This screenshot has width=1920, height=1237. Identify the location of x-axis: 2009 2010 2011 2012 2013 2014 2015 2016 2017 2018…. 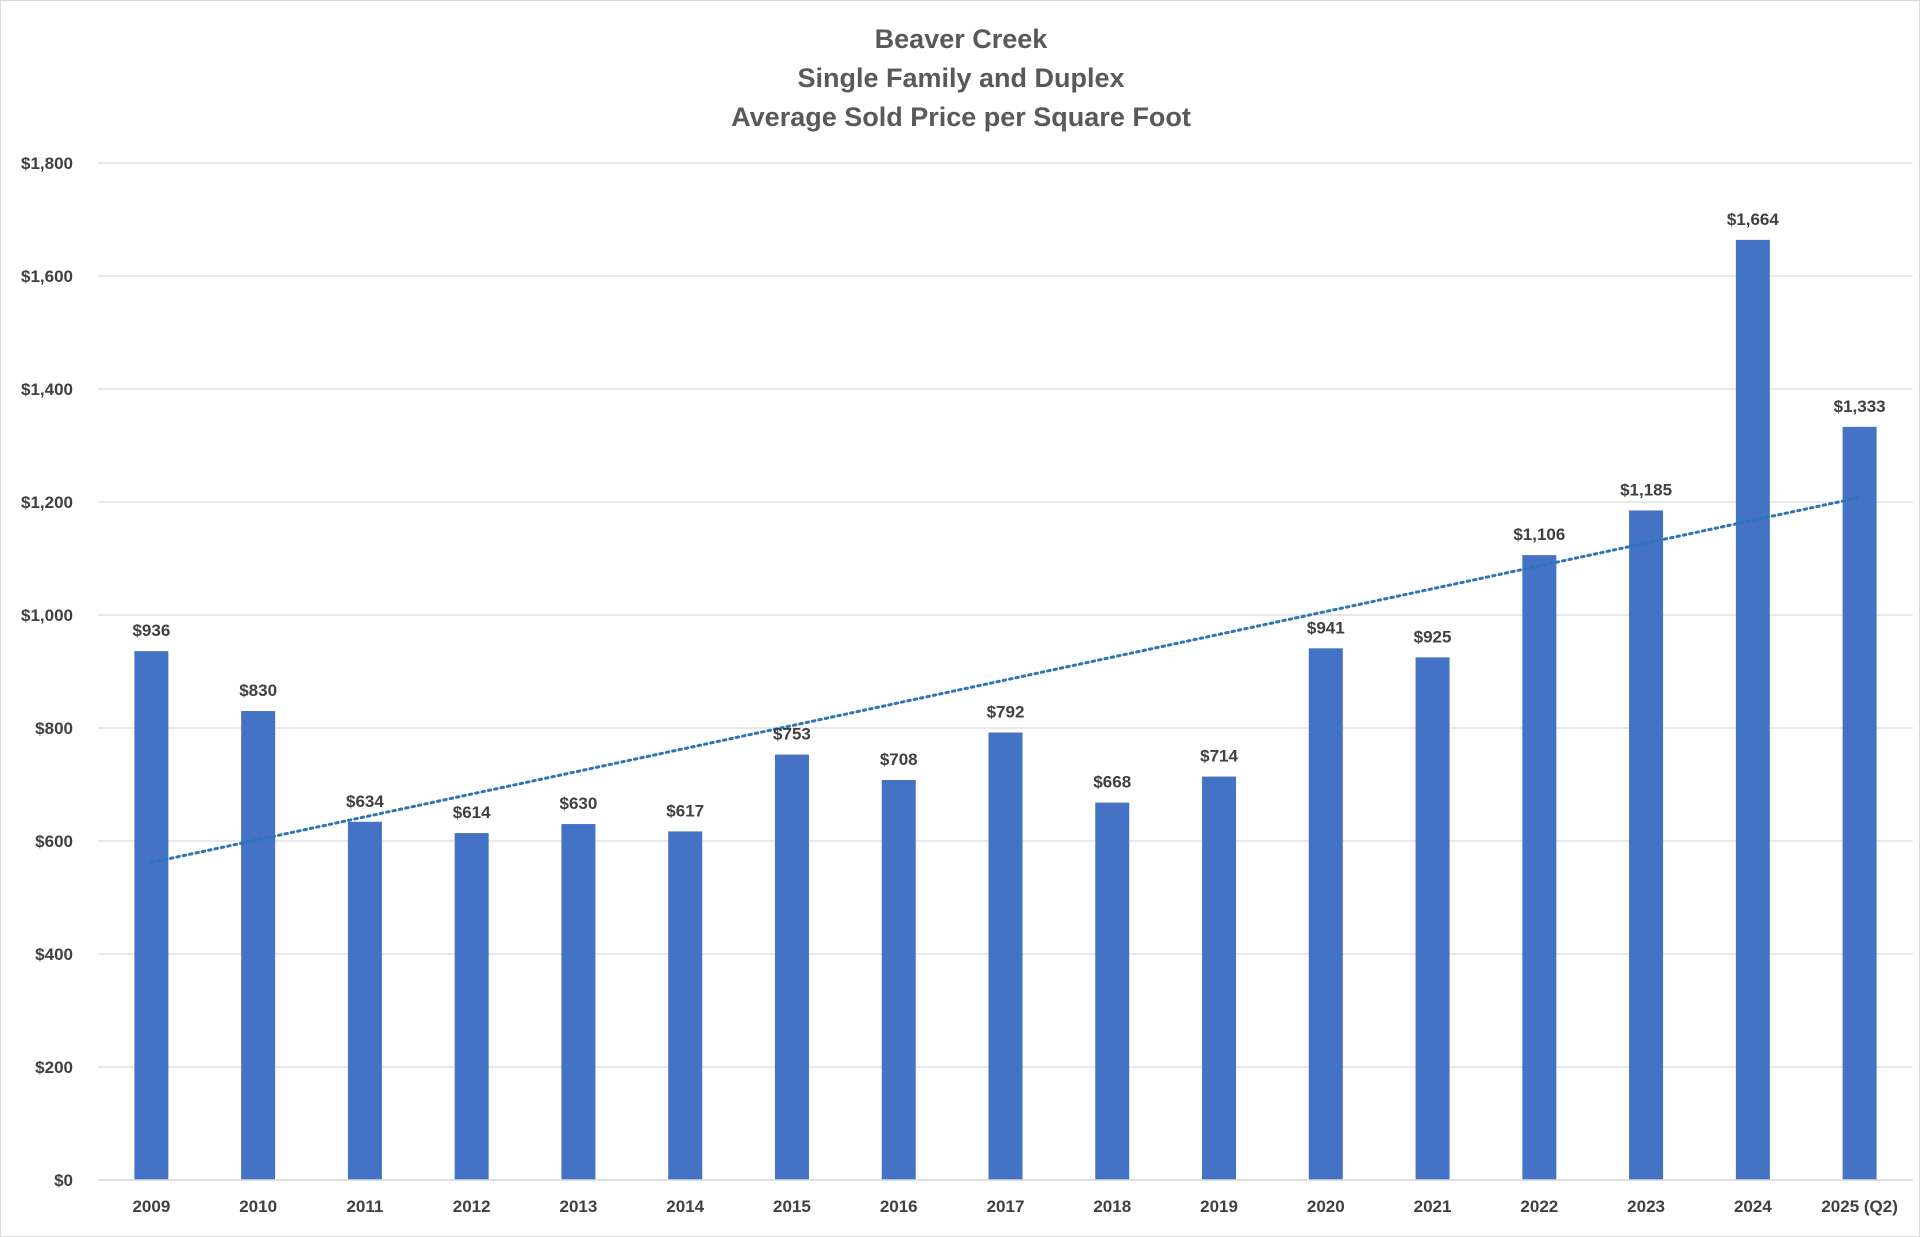
(1005, 1197).